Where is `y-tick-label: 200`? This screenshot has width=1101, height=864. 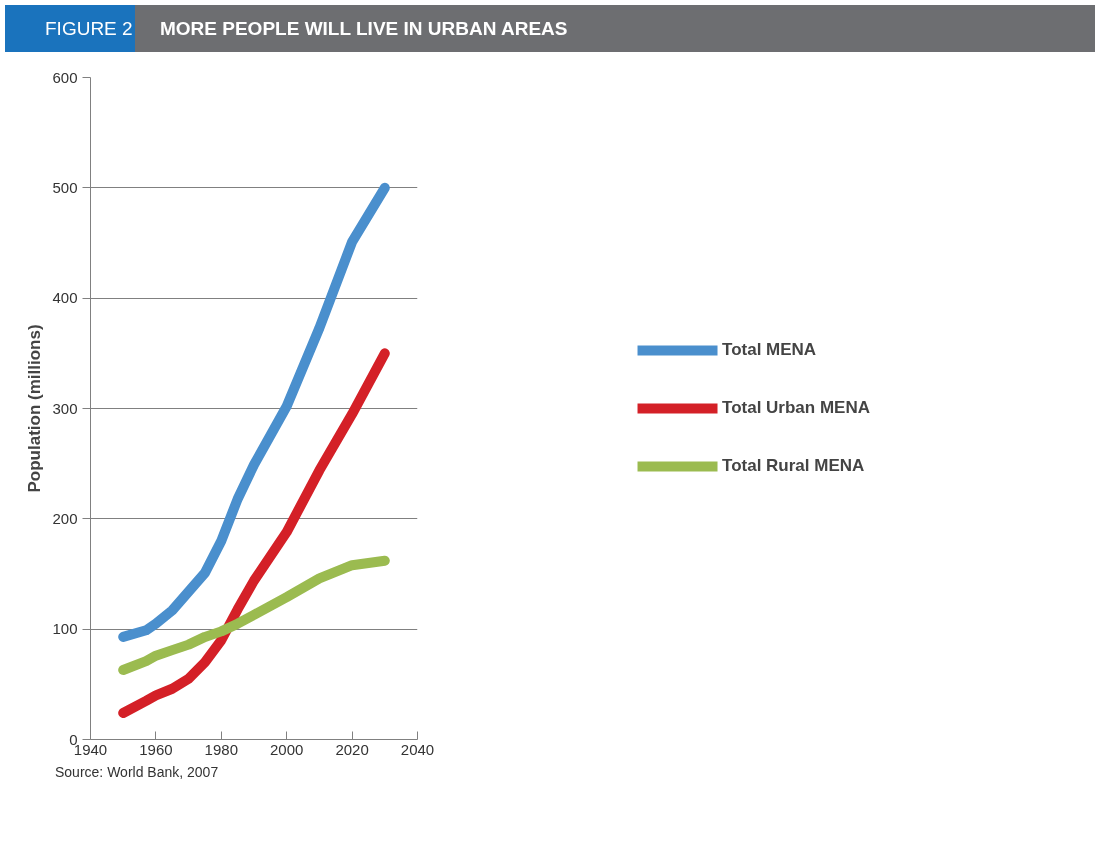
y-tick-label: 200 is located at coordinates (65, 518).